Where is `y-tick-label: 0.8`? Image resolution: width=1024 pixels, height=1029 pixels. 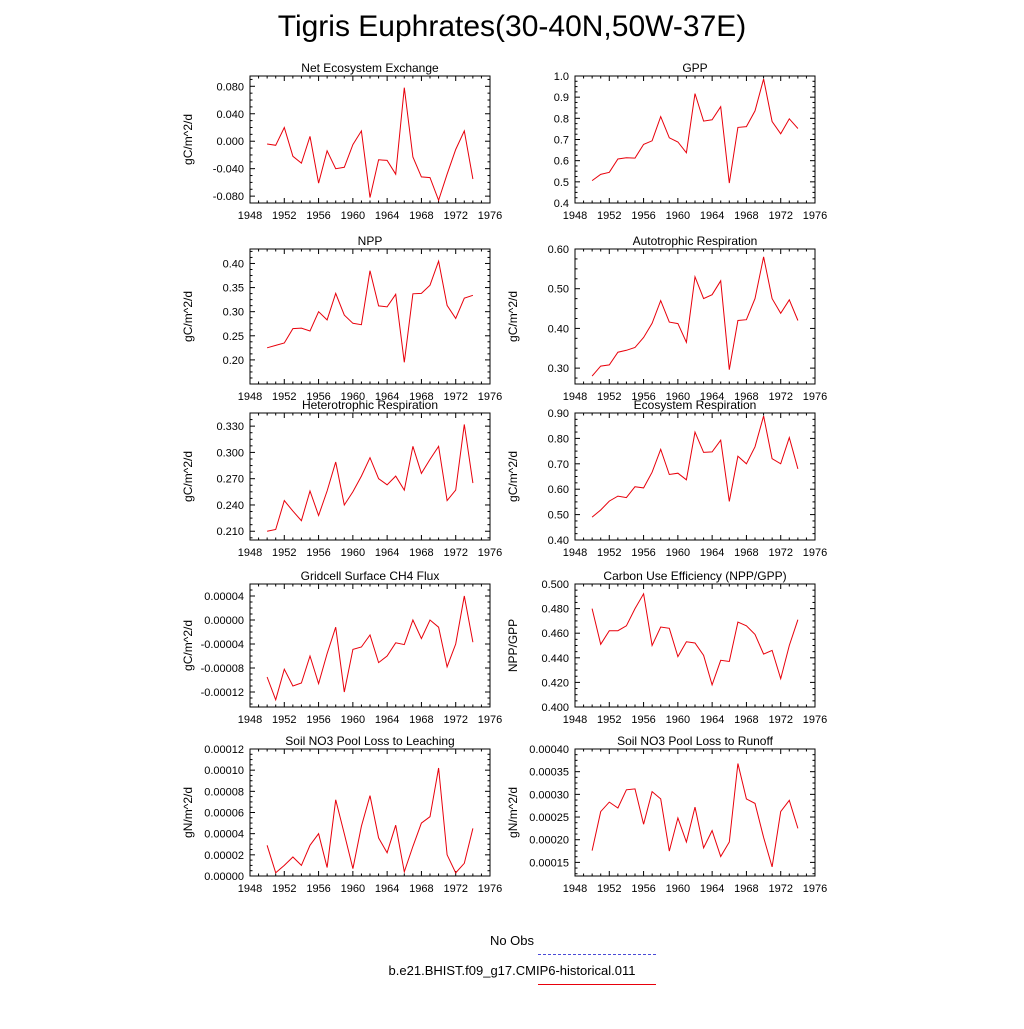
y-tick-label: 0.8 is located at coordinates (561, 119).